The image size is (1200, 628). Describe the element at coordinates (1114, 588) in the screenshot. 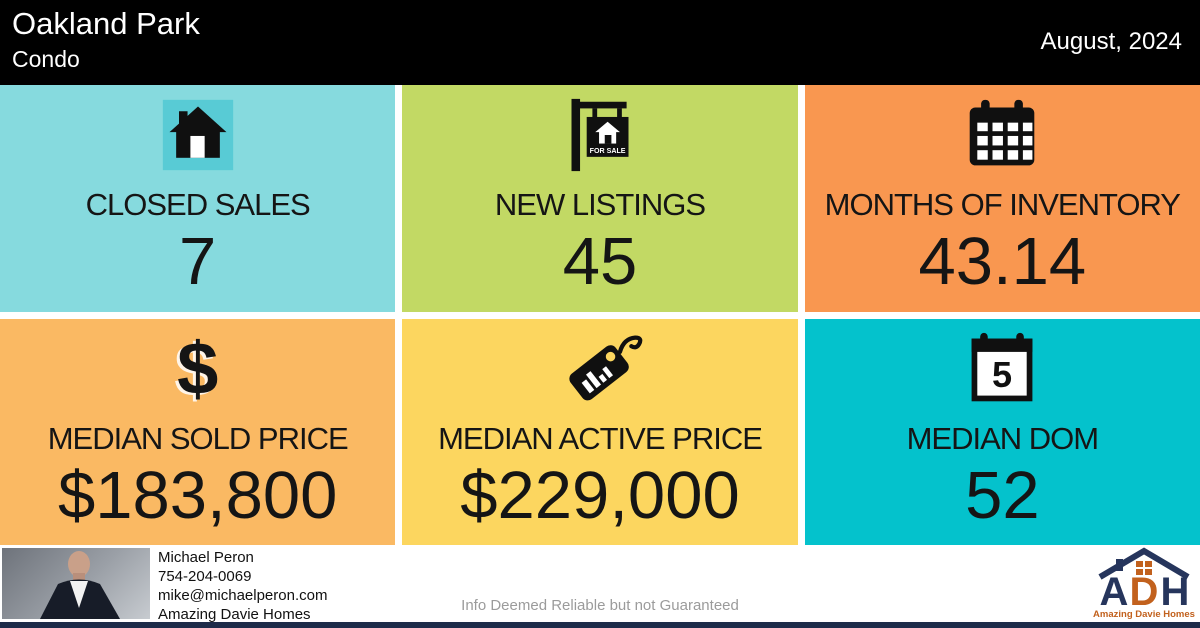

I see `logo-letter-a: A` at that location.